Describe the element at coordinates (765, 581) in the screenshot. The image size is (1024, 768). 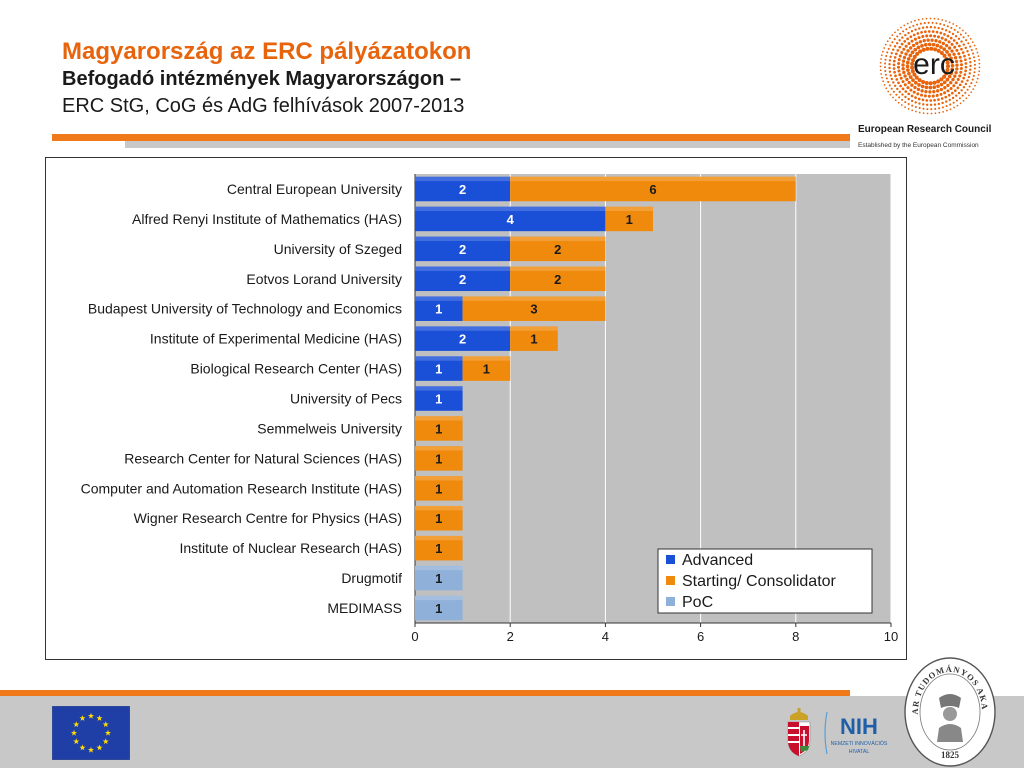
I see `legend: Advanced Starting/ Consolidator PoC` at that location.